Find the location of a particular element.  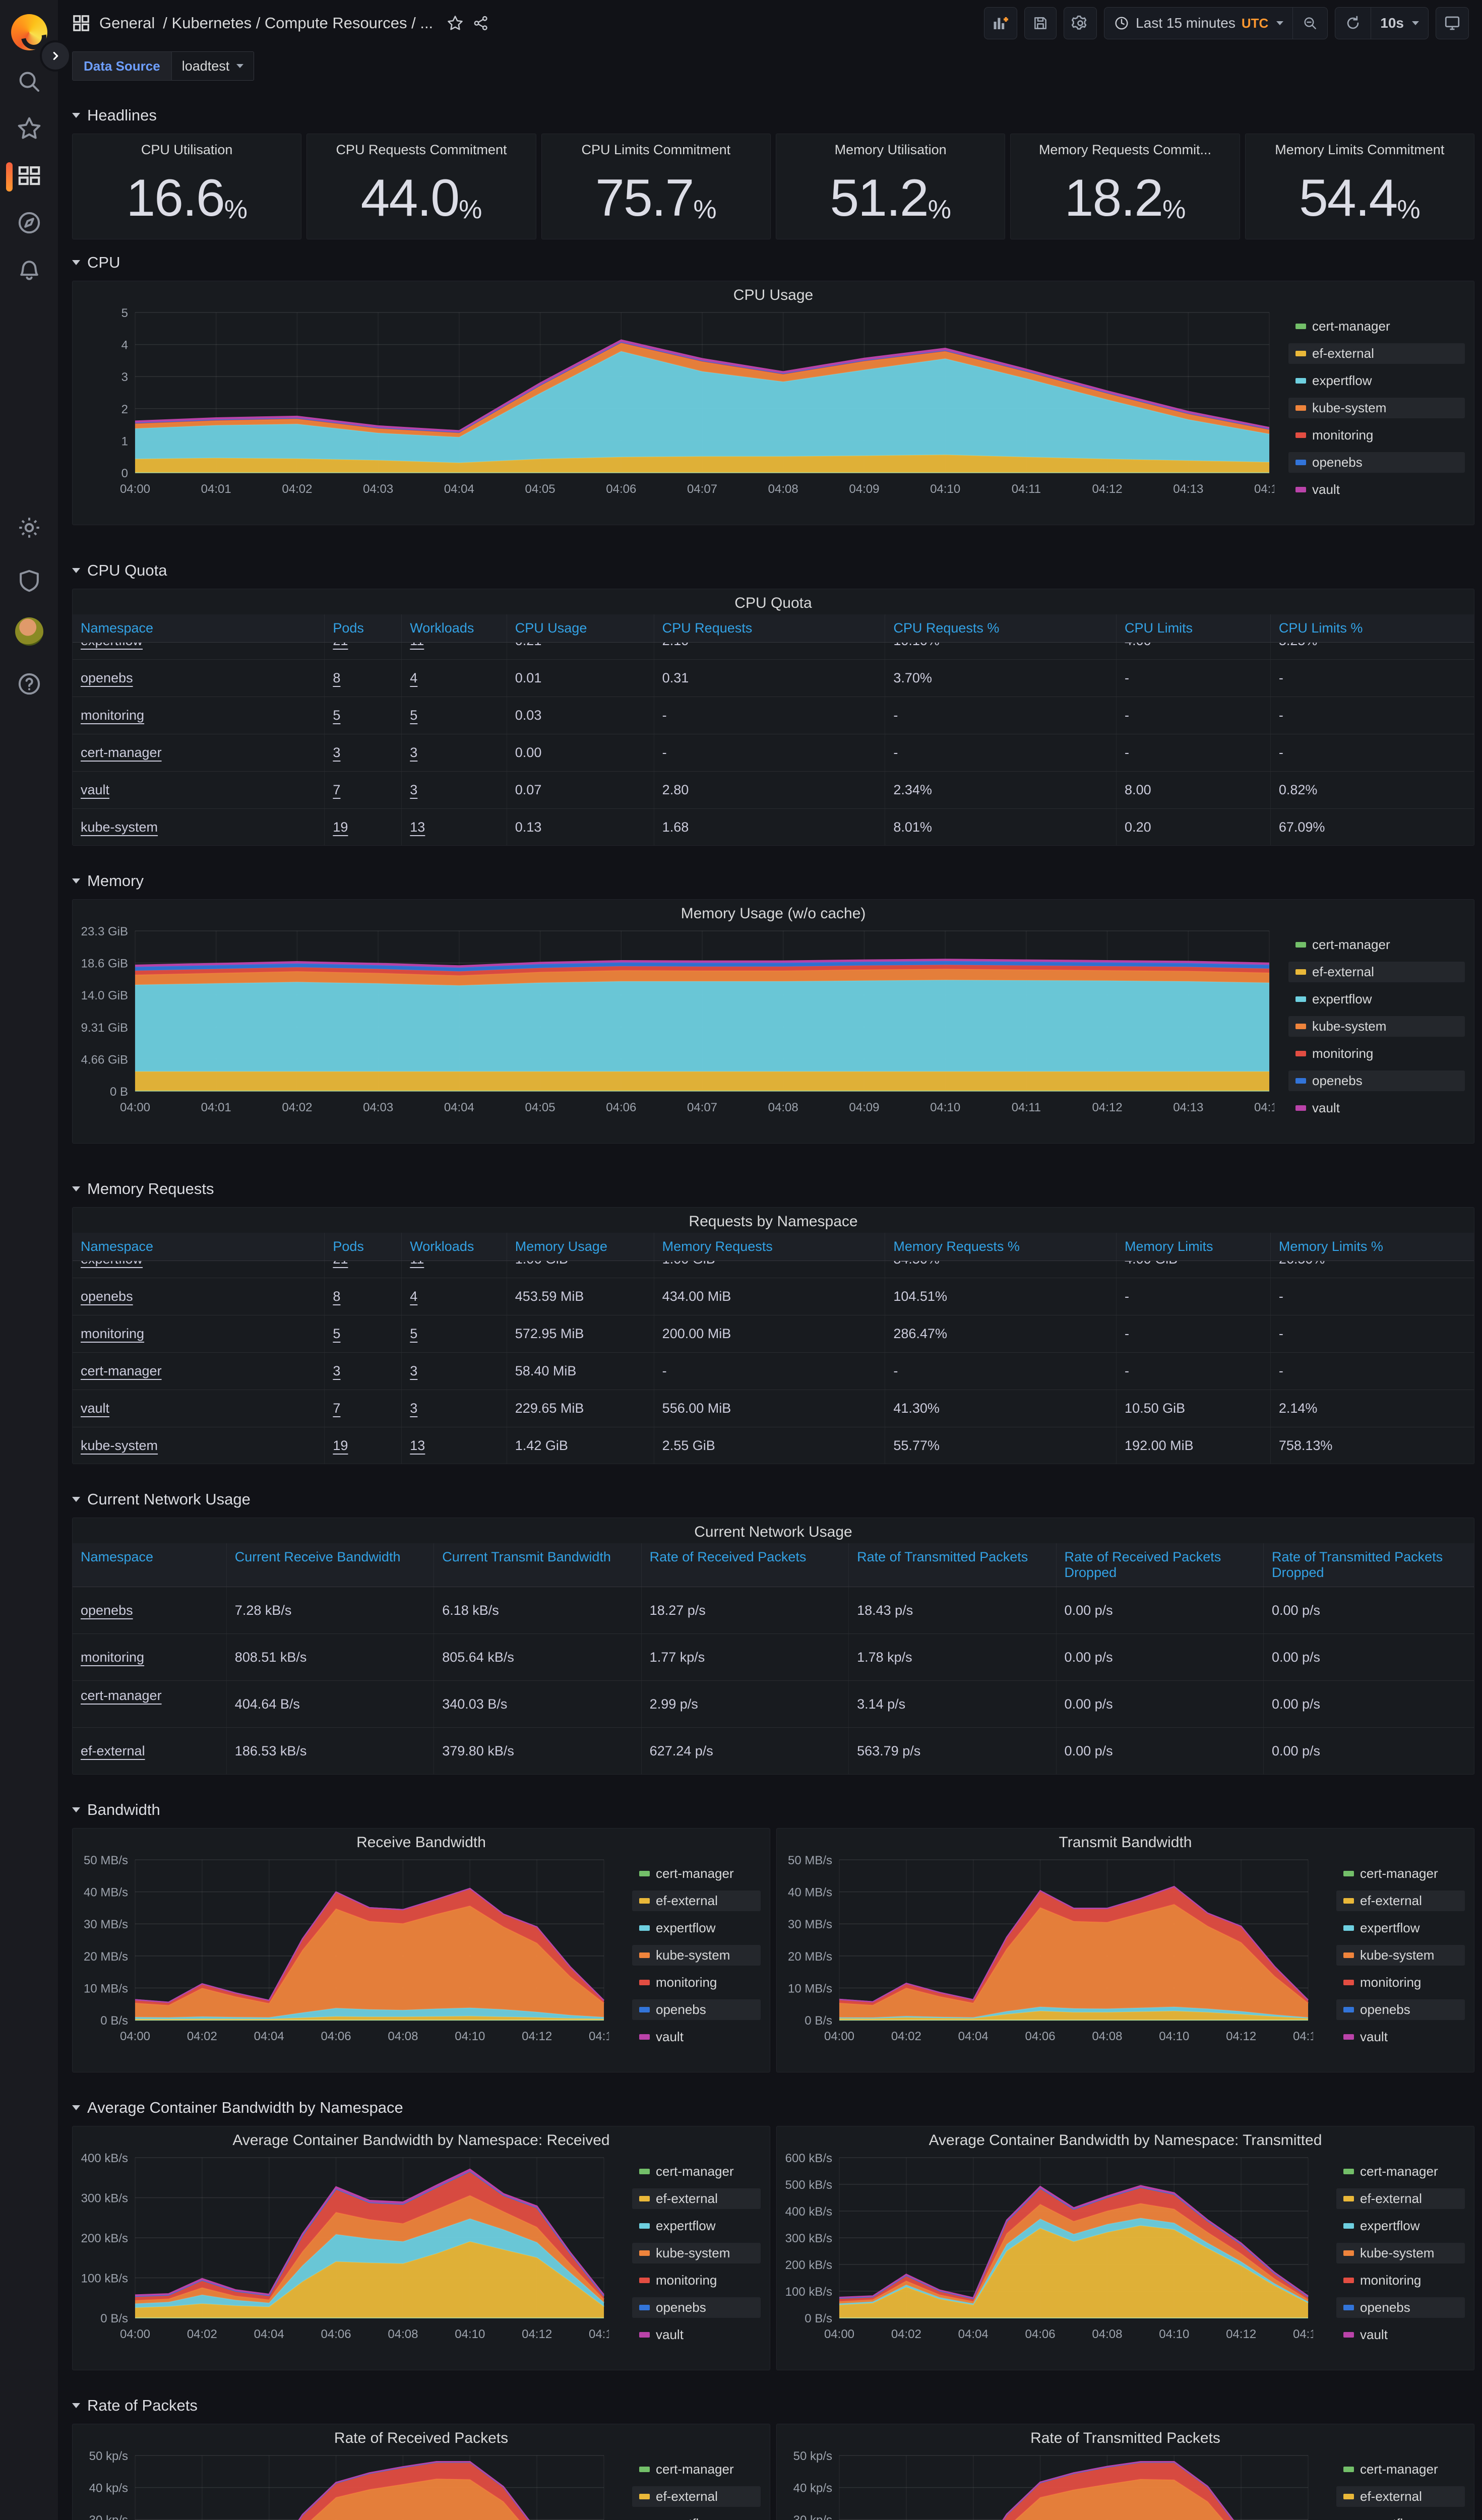

panel-title: Memory Usage (w/o cache) is located at coordinates (774, 913).